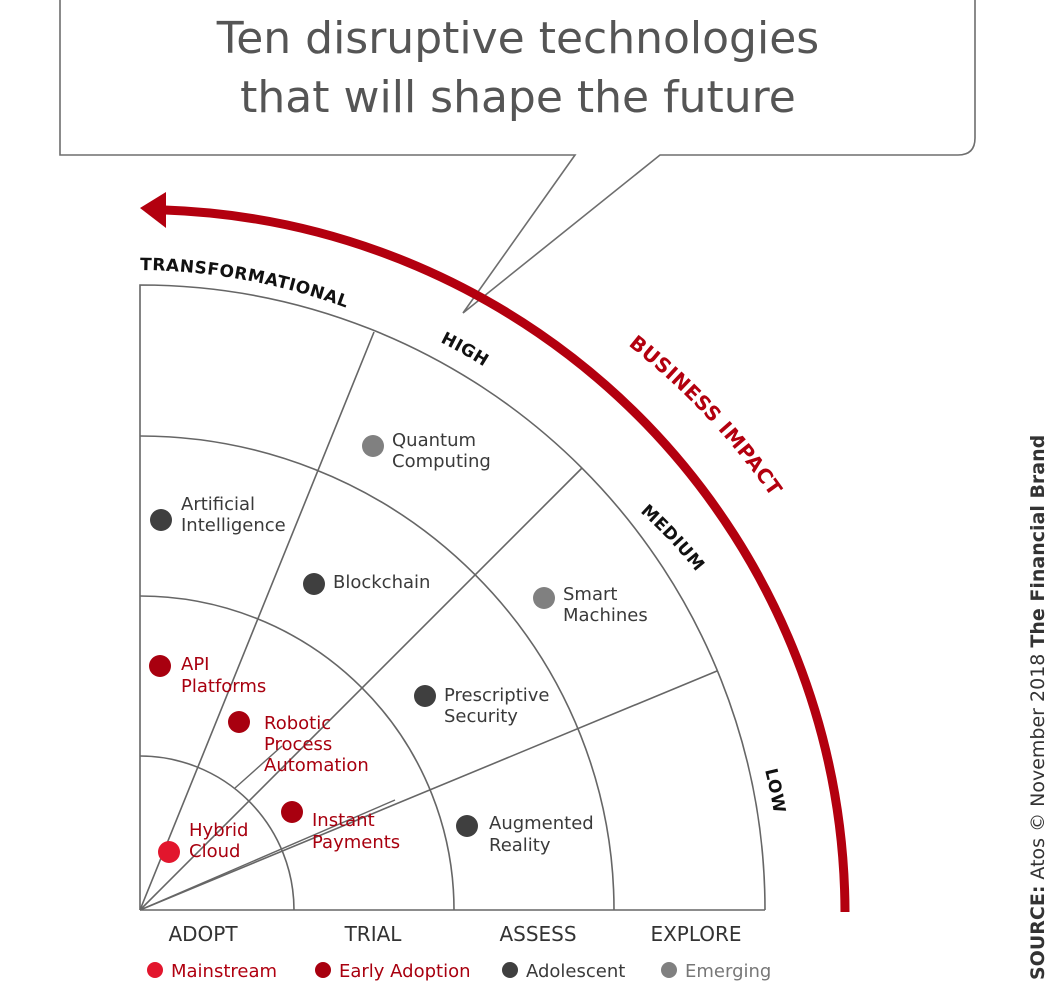 The height and width of the screenshot is (993, 1063). Describe the element at coordinates (1038, 767) in the screenshot. I see `source-text: Atos © November 2018` at that location.